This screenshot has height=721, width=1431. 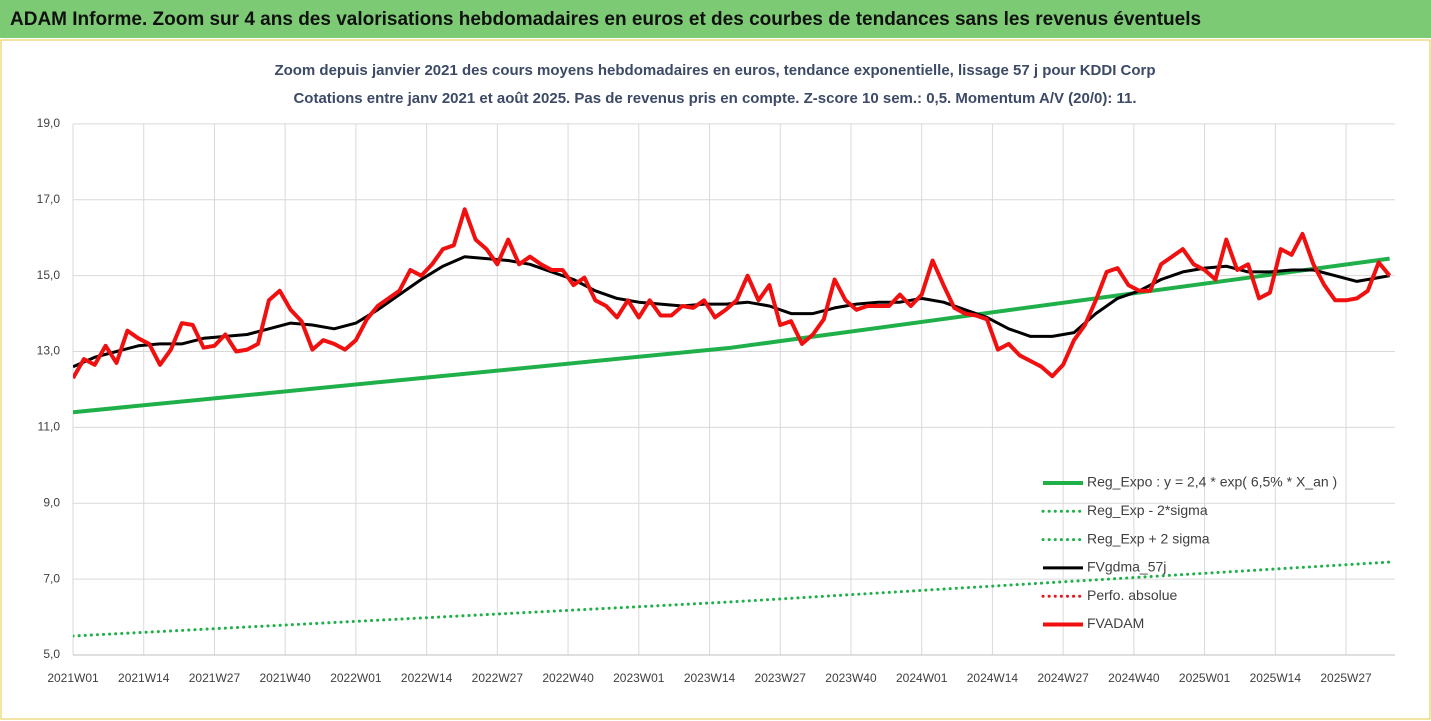 What do you see at coordinates (1115, 623) in the screenshot?
I see `legend-label: FVADAM` at bounding box center [1115, 623].